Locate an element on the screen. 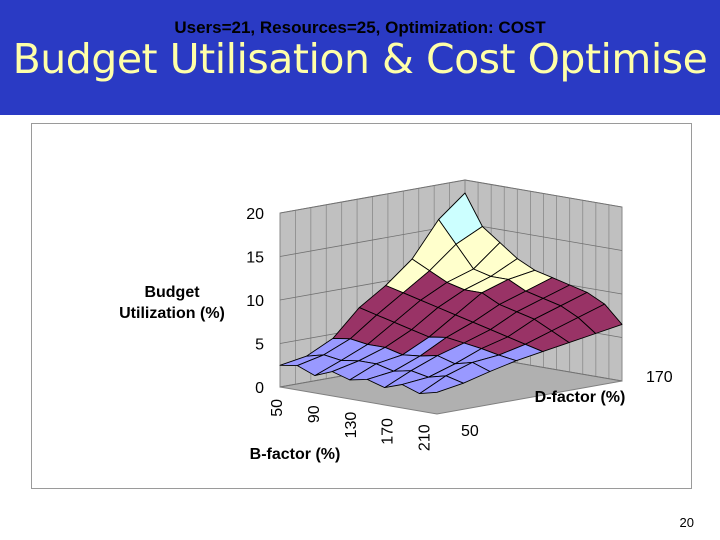 The height and width of the screenshot is (540, 720). z-tick-label: 0 is located at coordinates (259, 388).